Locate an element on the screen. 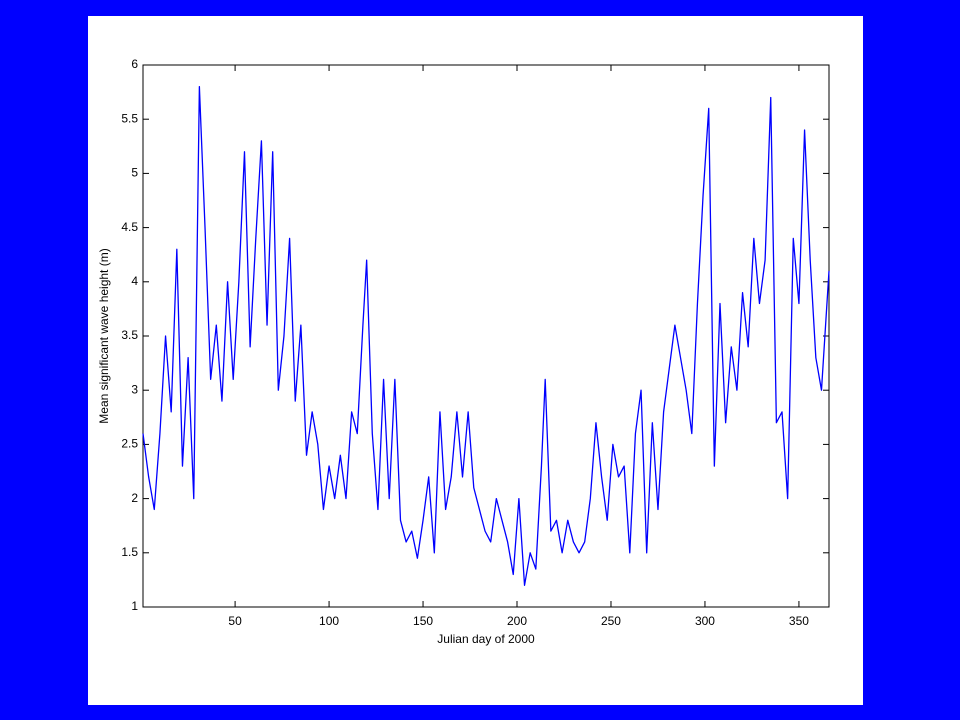  x-tick-label: 250 is located at coordinates (611, 621).